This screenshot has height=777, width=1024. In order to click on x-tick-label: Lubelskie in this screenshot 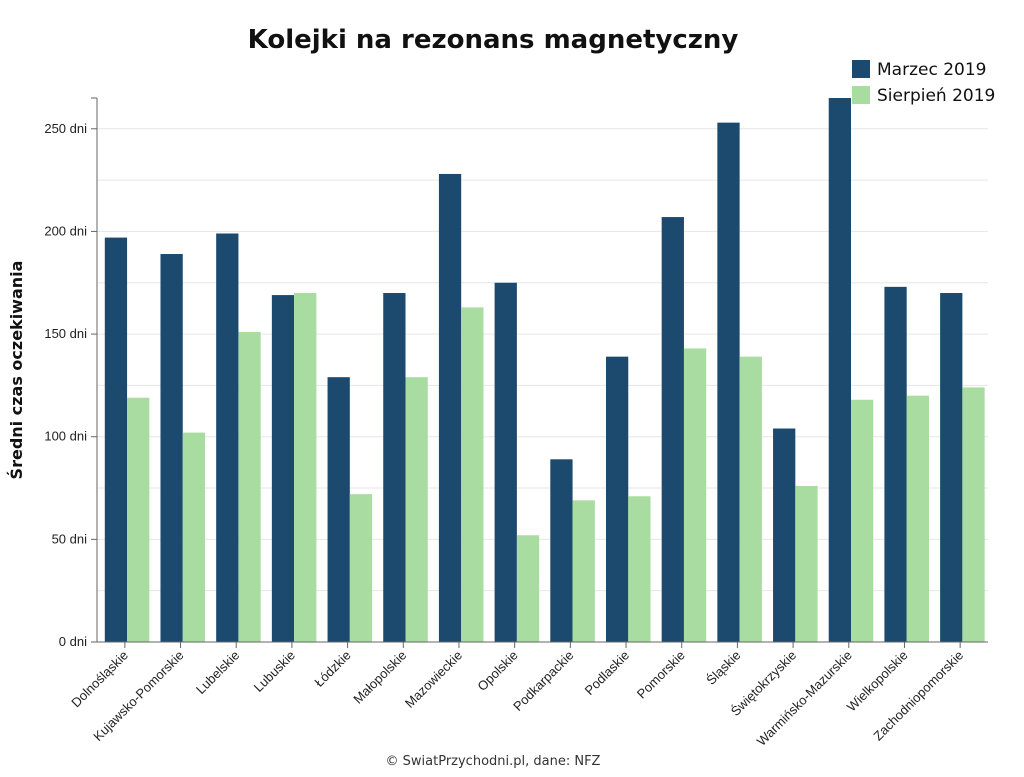, I will do `click(217, 672)`.